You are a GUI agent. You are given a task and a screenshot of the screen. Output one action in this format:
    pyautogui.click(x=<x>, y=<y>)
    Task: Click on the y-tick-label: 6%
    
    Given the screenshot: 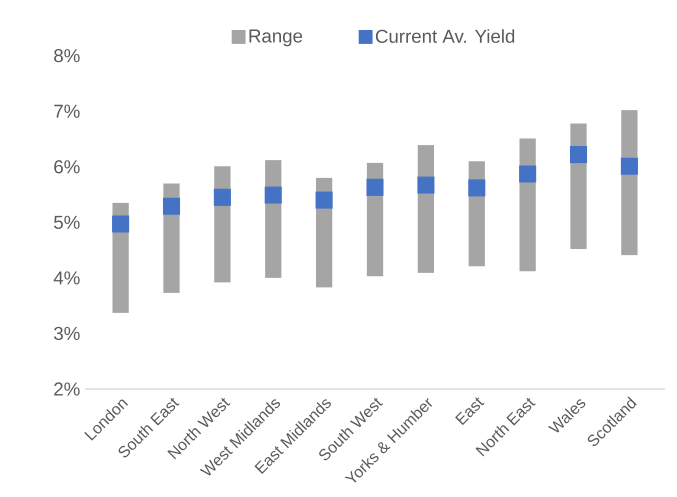 What is the action you would take?
    pyautogui.click(x=67, y=167)
    